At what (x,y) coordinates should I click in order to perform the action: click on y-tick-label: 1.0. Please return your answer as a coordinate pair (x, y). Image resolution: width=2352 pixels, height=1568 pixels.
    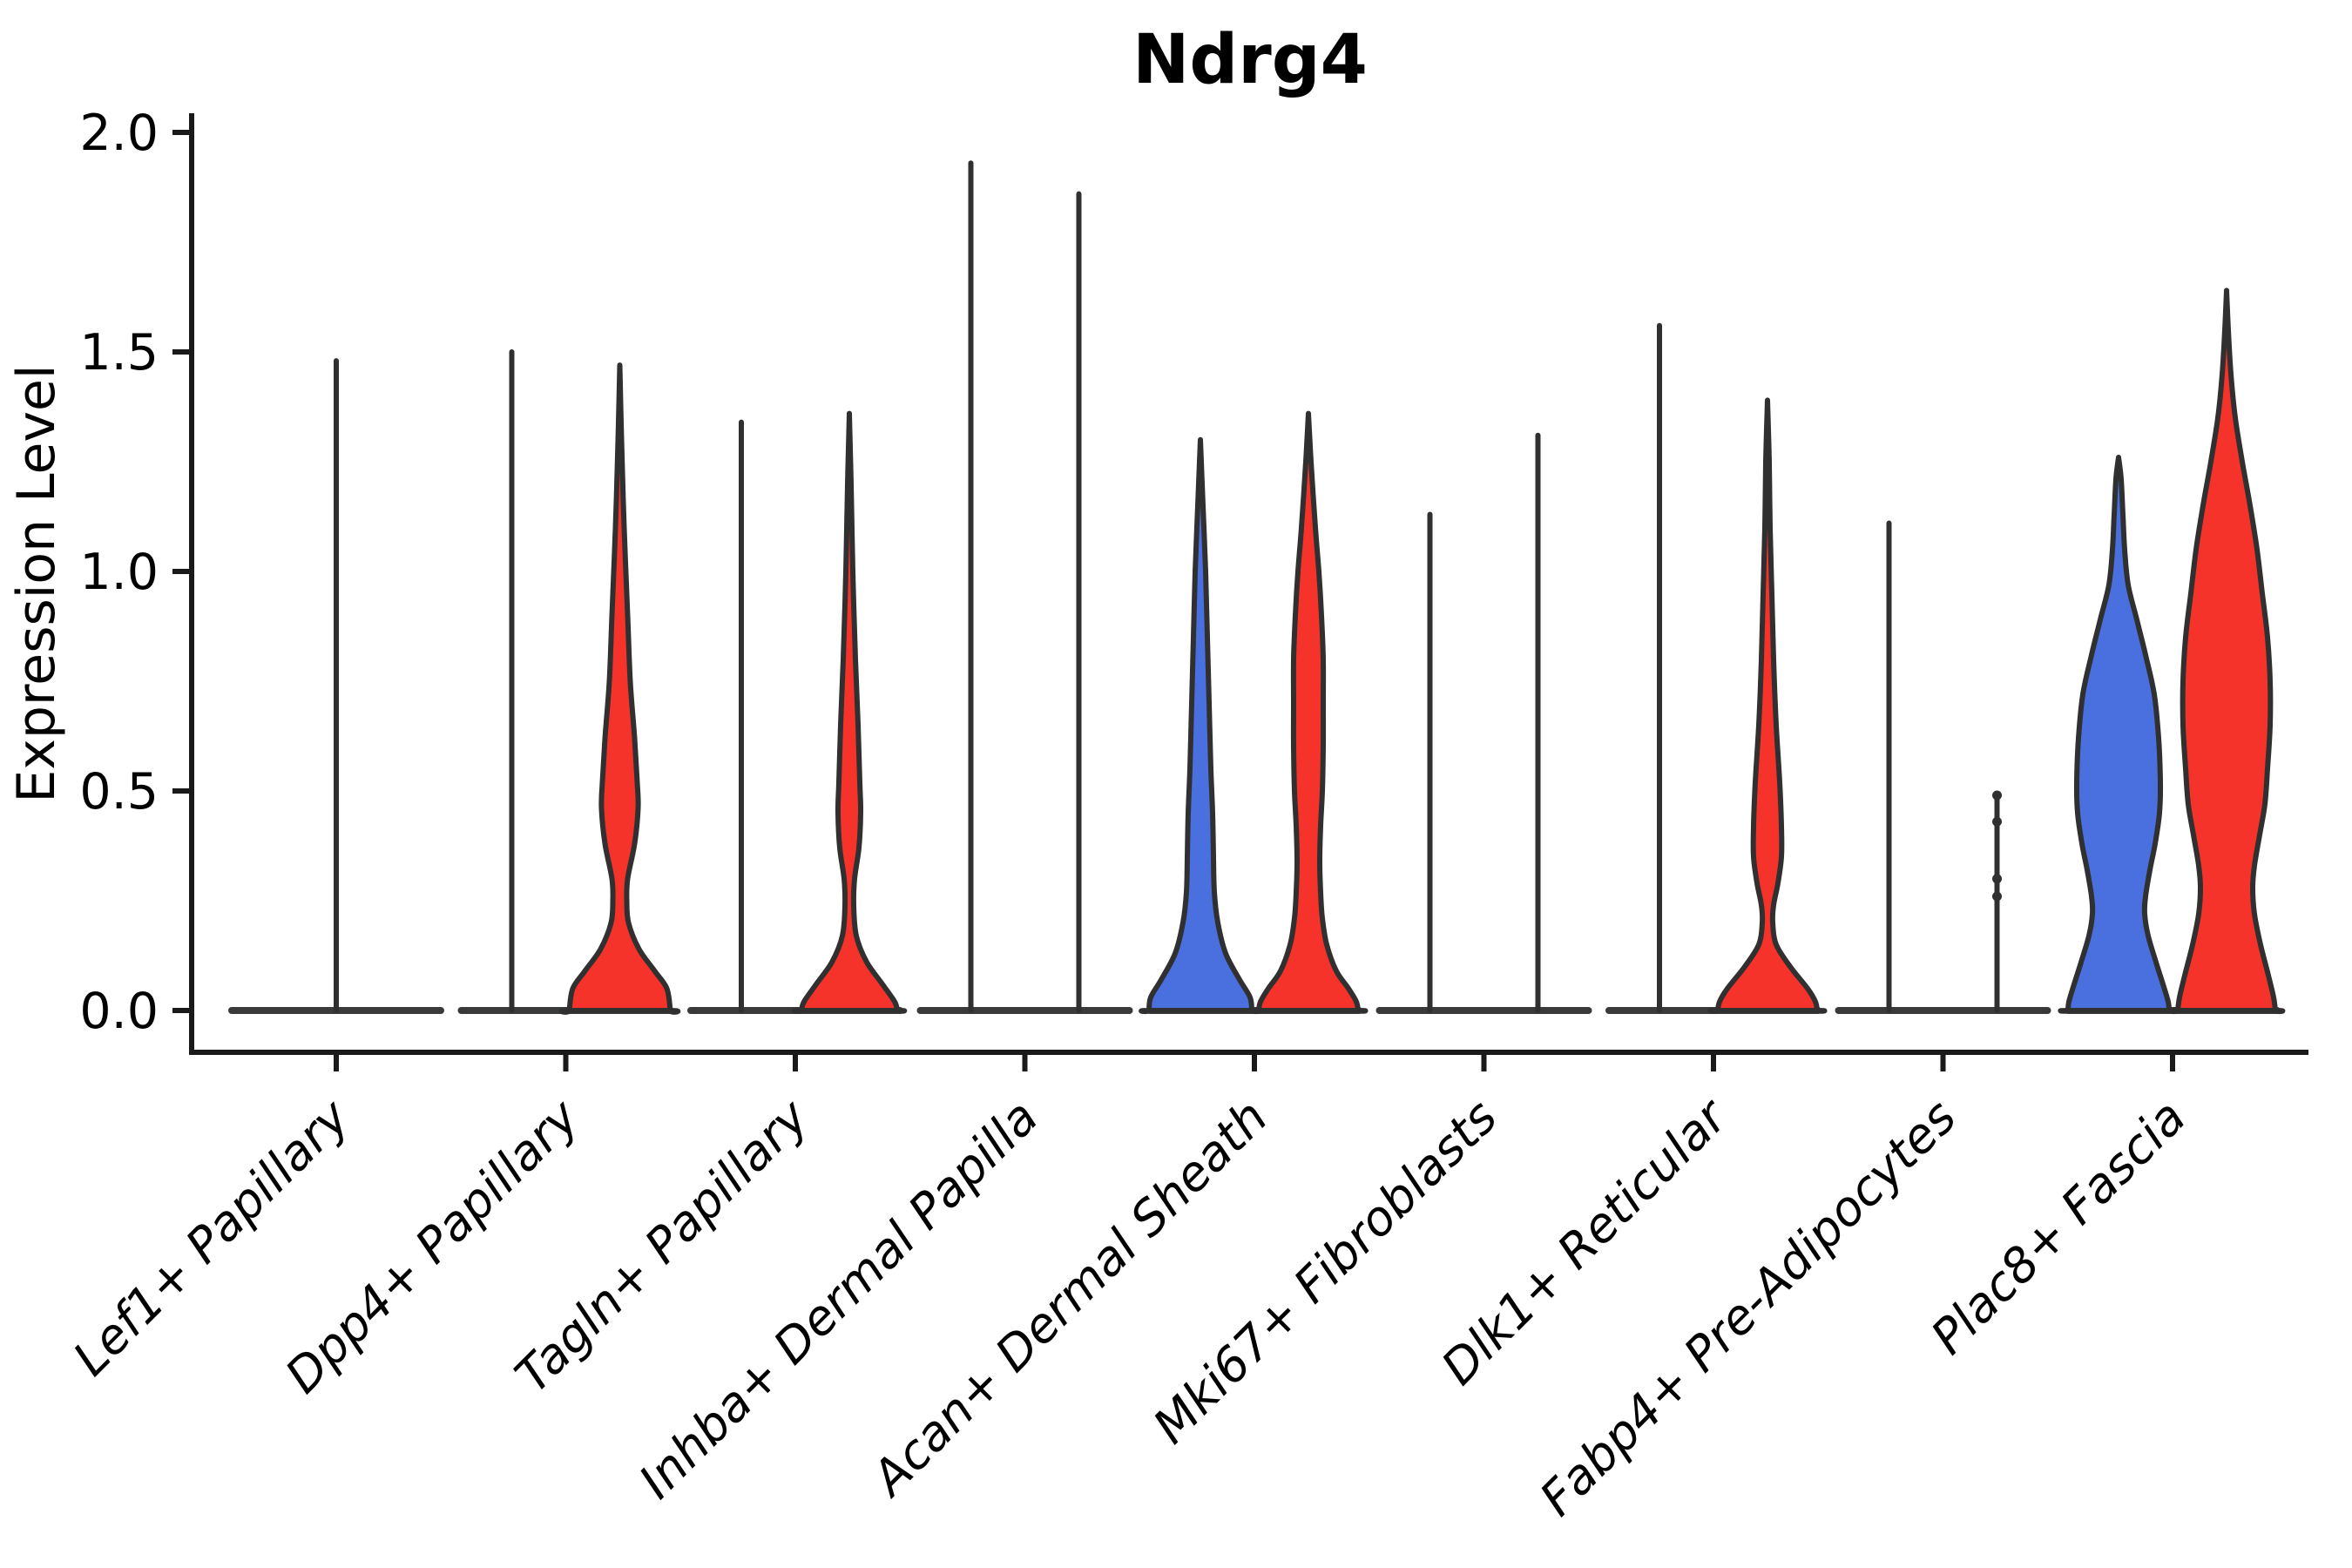
    Looking at the image, I should click on (119, 572).